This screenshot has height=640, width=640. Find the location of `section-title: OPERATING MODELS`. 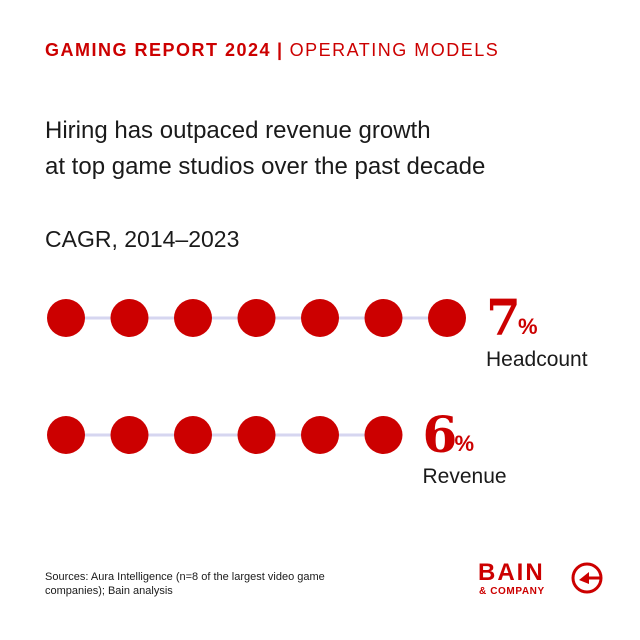

section-title: OPERATING MODELS is located at coordinates (394, 50).